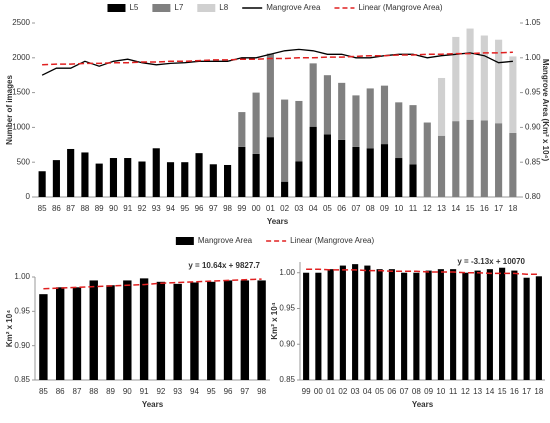 Image resolution: width=550 pixels, height=423 pixels. I want to click on y-tick-label: 0.95, so click(22, 310).